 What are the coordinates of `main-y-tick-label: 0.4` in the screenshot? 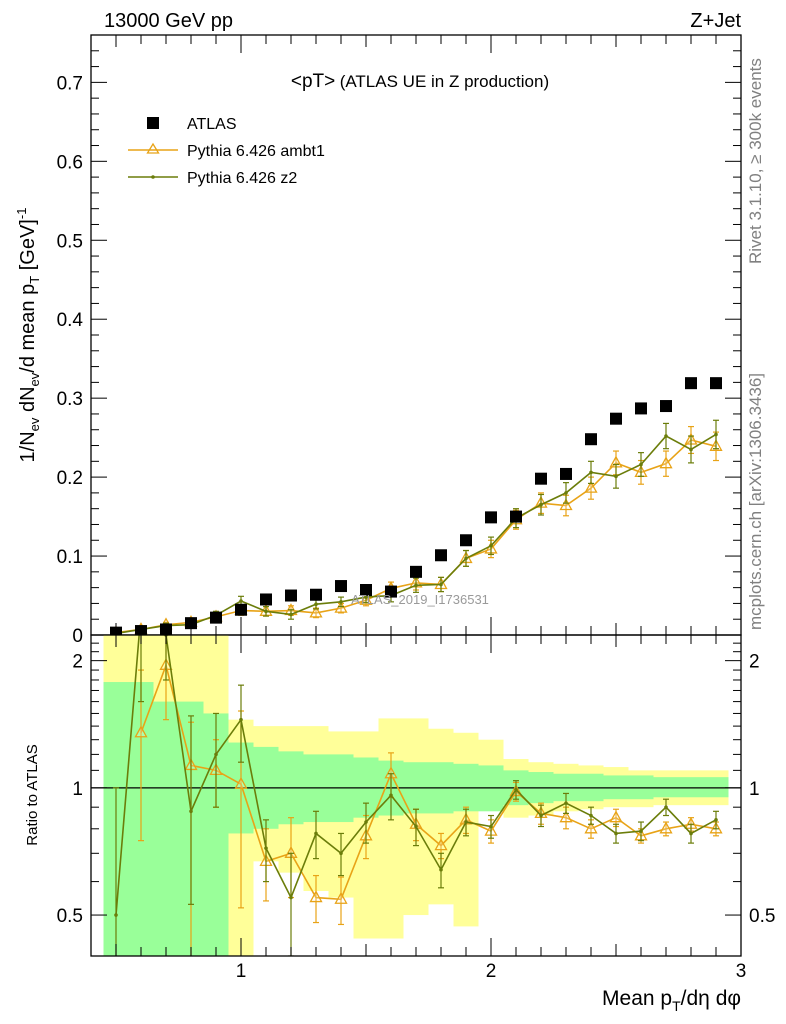 It's located at (70, 320).